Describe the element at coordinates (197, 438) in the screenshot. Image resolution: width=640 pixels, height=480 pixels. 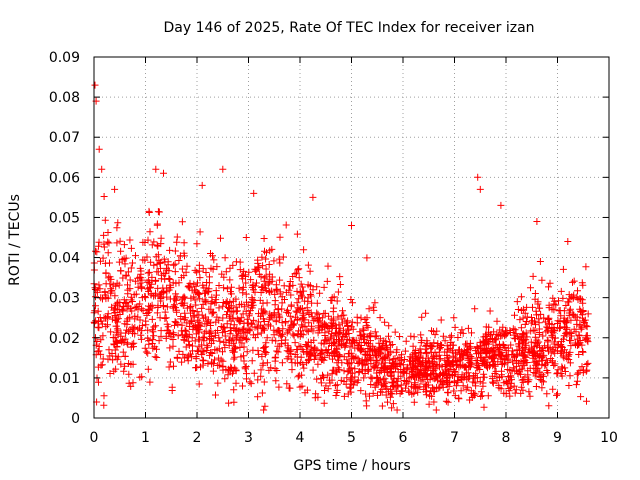
I see `x-tick-label: 2` at that location.